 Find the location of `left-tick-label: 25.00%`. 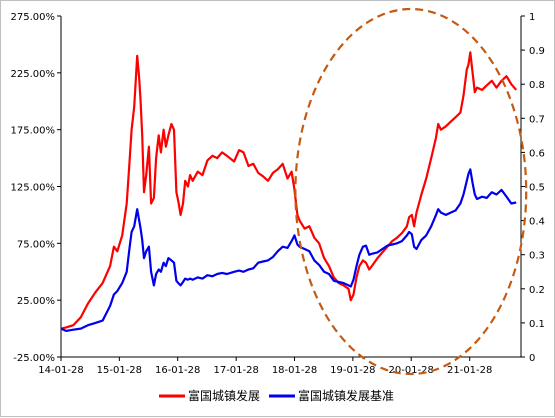

left-tick-label: 25.00% is located at coordinates (36, 301).